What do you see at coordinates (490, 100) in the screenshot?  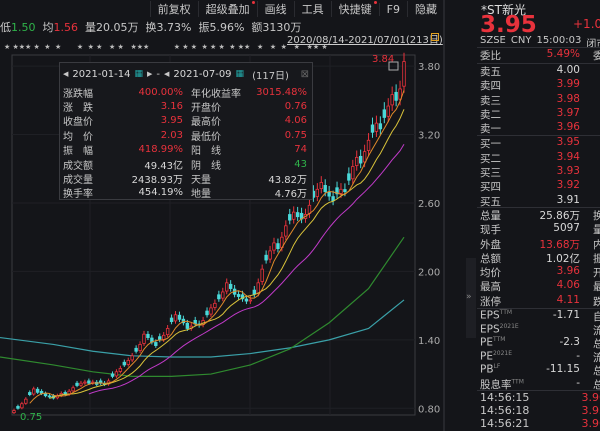 I see `ask-label: 卖三` at bounding box center [490, 100].